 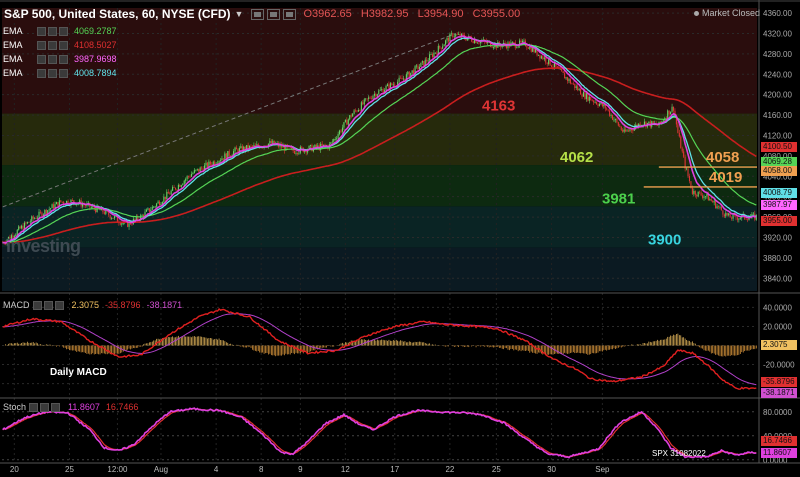 I want to click on level-zone, so click(x=379, y=269).